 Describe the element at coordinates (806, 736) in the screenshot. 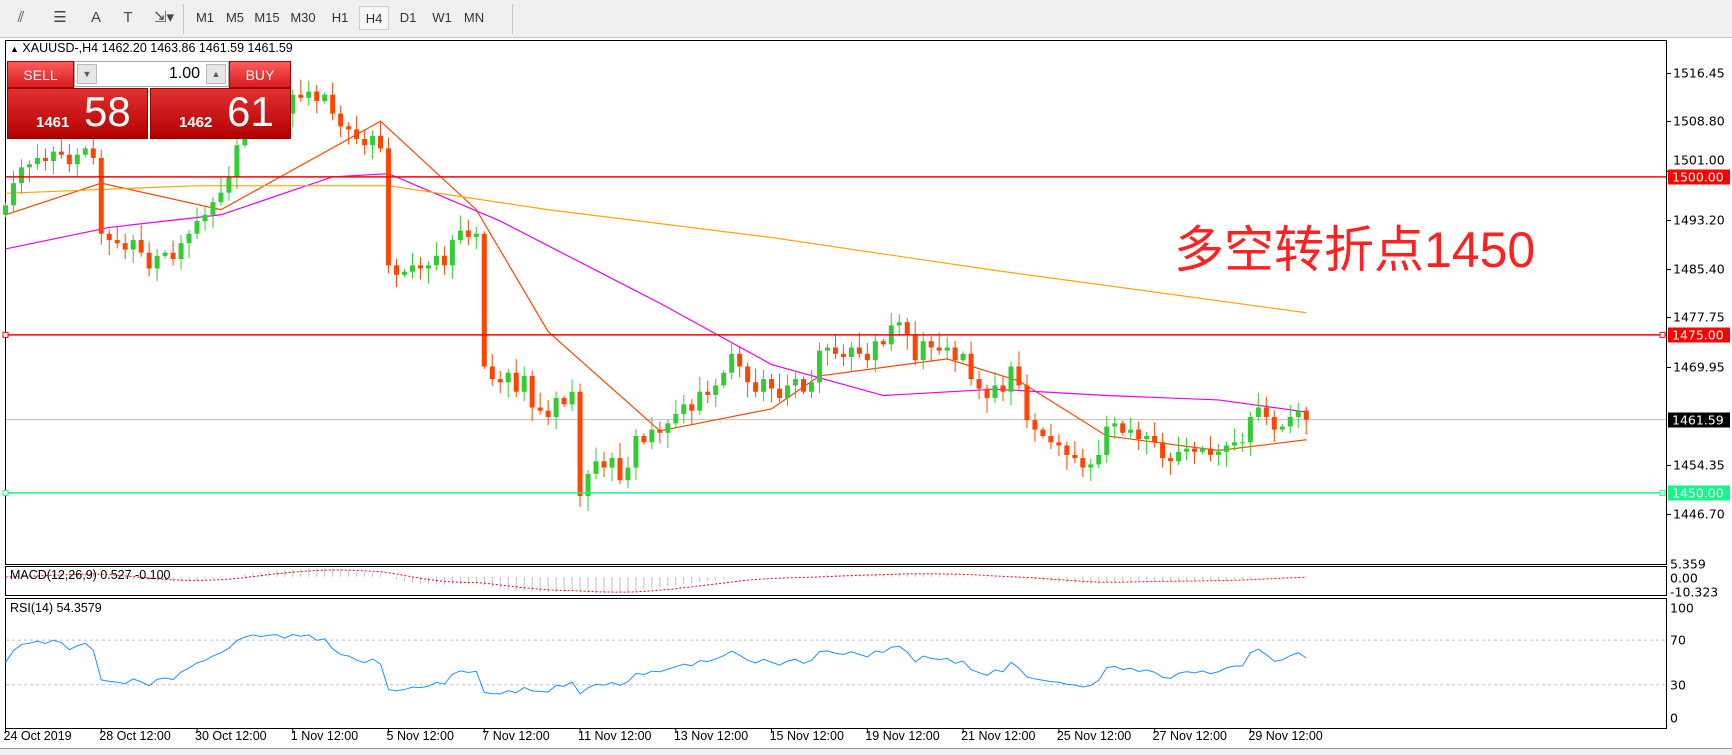

I see `time-axis-label: 15 Nov 12:00` at that location.